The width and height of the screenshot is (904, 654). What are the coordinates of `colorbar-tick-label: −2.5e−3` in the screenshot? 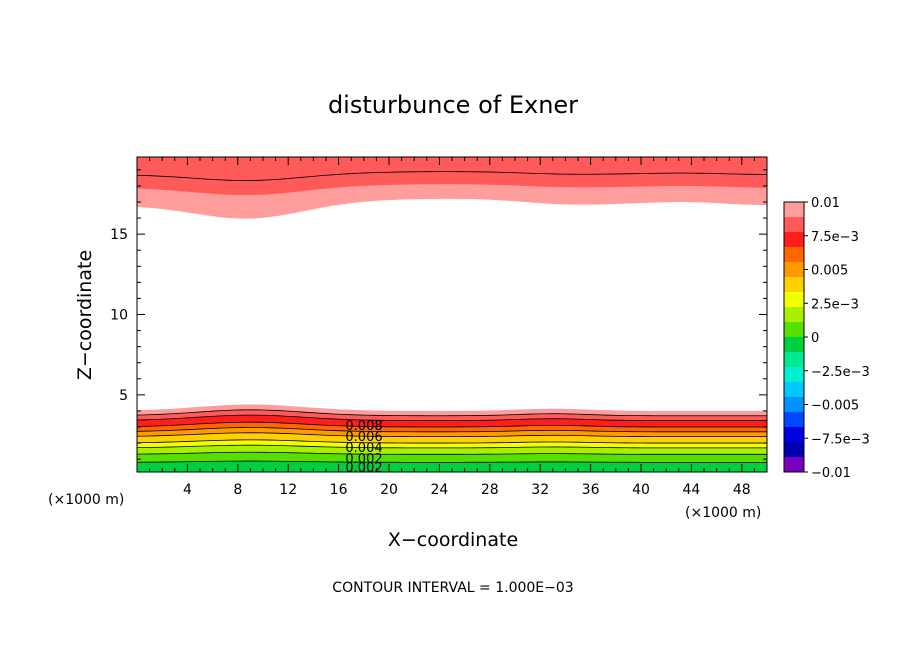 It's located at (840, 372).